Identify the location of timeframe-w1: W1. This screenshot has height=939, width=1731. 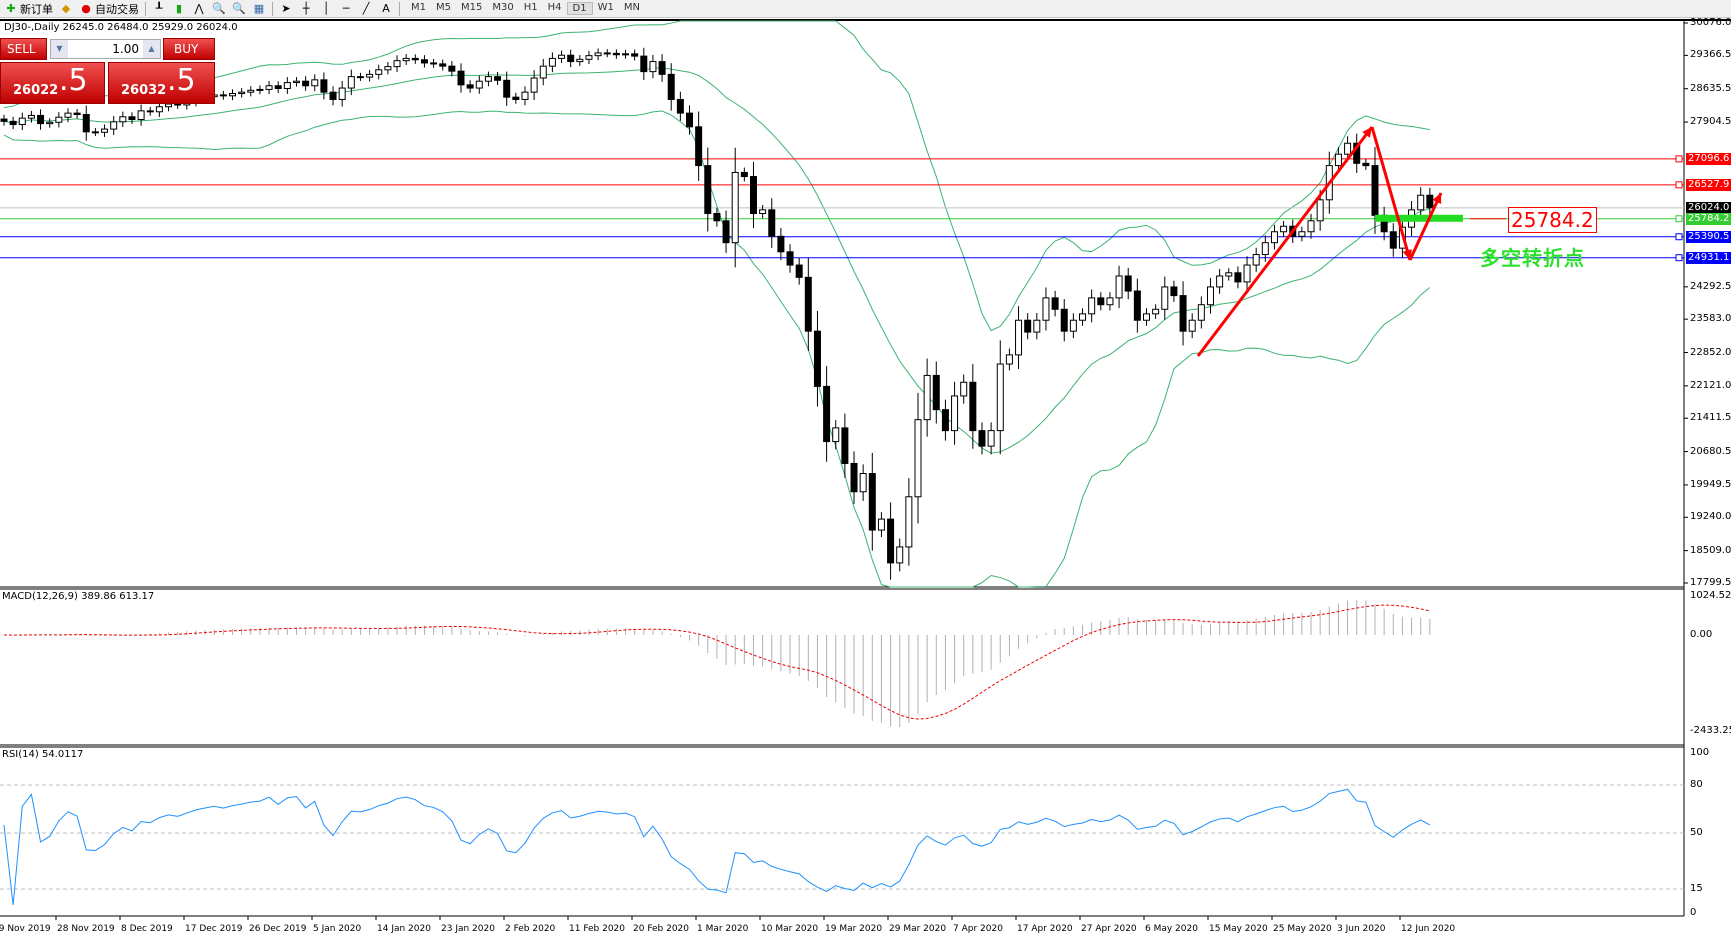
(605, 7).